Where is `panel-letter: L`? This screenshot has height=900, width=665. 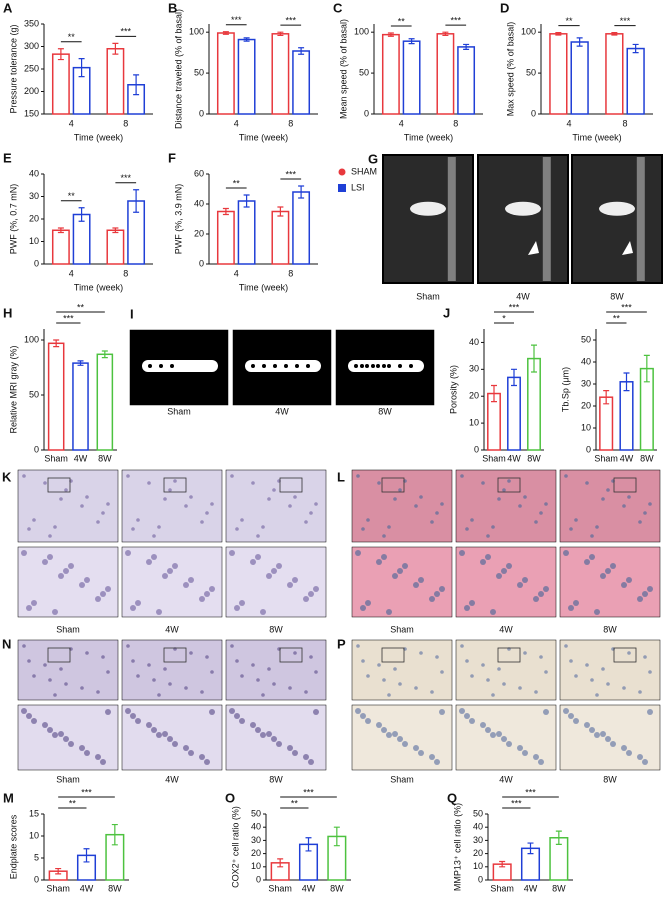 panel-letter: L is located at coordinates (341, 476).